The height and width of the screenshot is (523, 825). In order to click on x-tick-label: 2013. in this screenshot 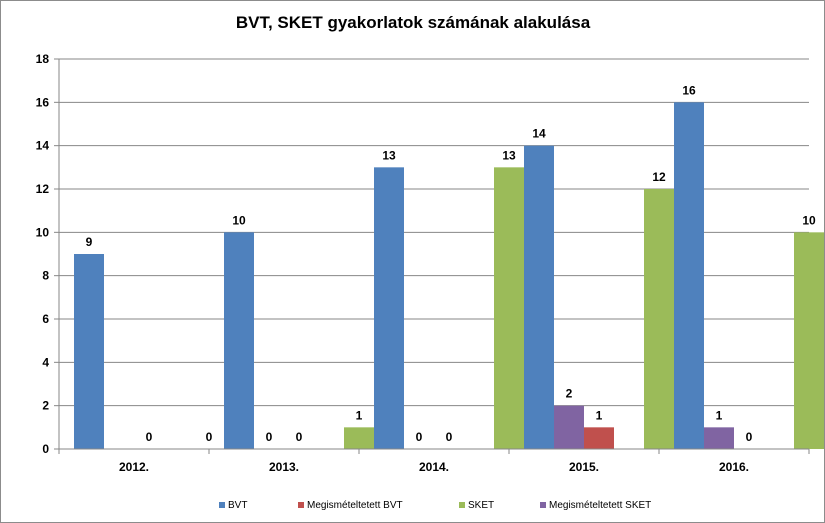, I will do `click(284, 467)`.